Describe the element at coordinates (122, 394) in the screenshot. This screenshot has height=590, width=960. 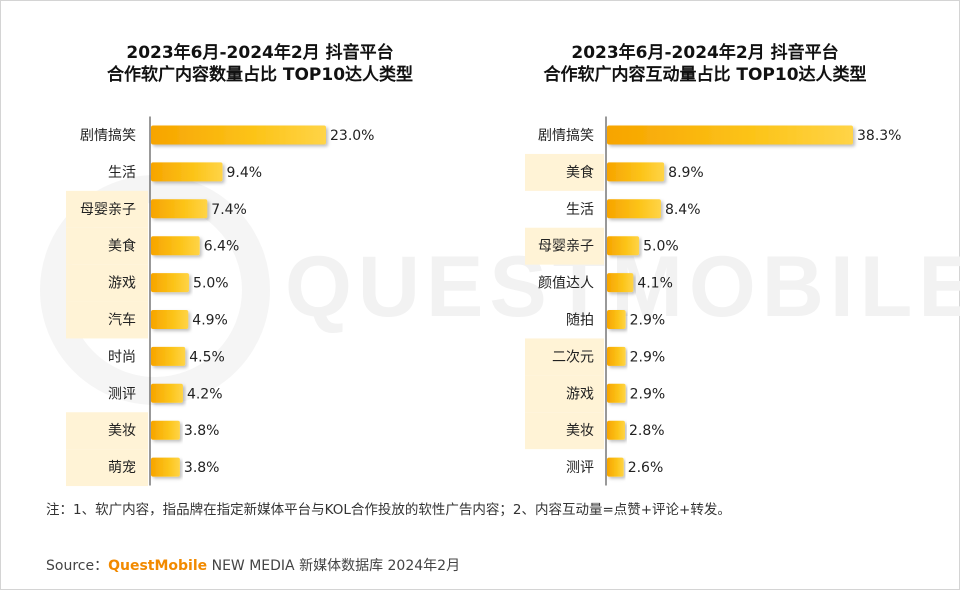
I see `left-category-label: 测评` at that location.